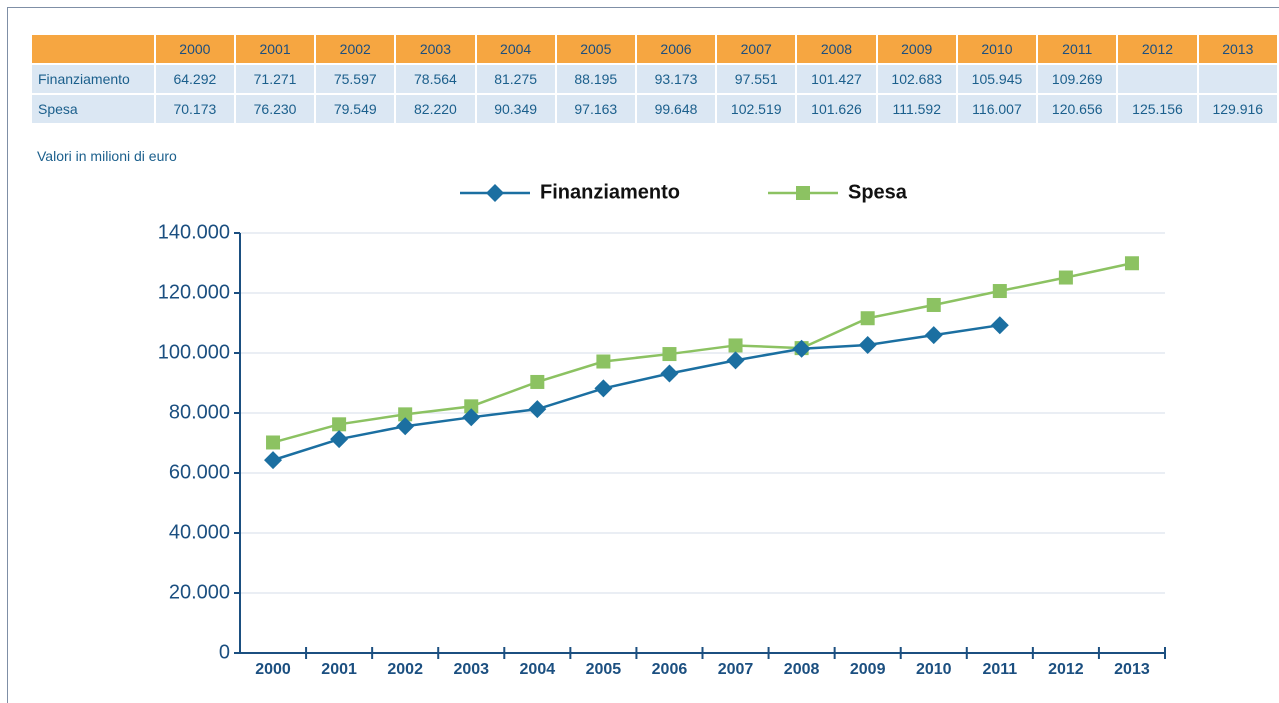  Describe the element at coordinates (275, 109) in the screenshot. I see `data-cell: 76.230` at that location.